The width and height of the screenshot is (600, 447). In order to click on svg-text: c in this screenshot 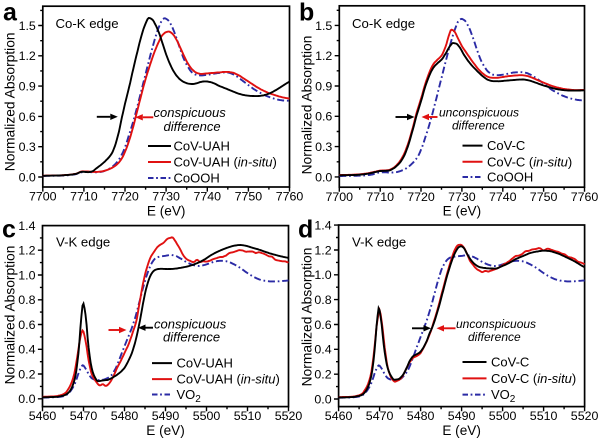, I will do `click(9, 230)`.